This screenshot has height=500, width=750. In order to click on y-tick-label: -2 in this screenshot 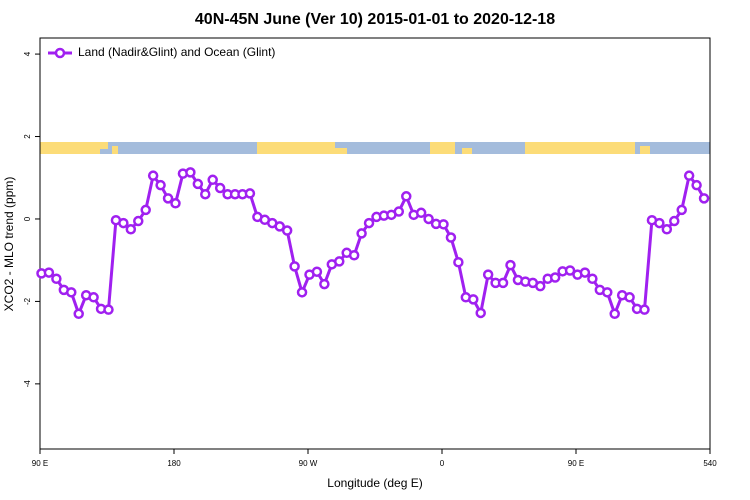, I will do `click(27, 301)`.